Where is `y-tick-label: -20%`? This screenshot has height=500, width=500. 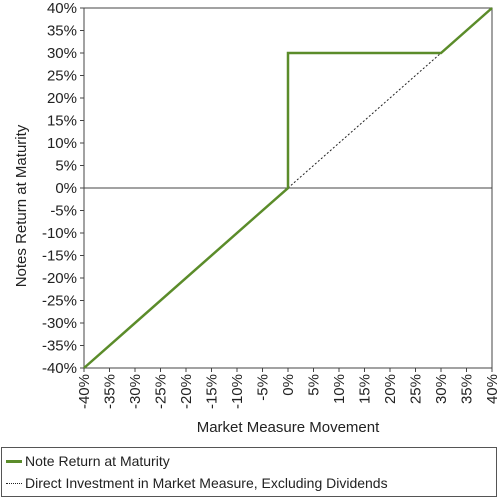 y-tick-label: -20% is located at coordinates (59, 278).